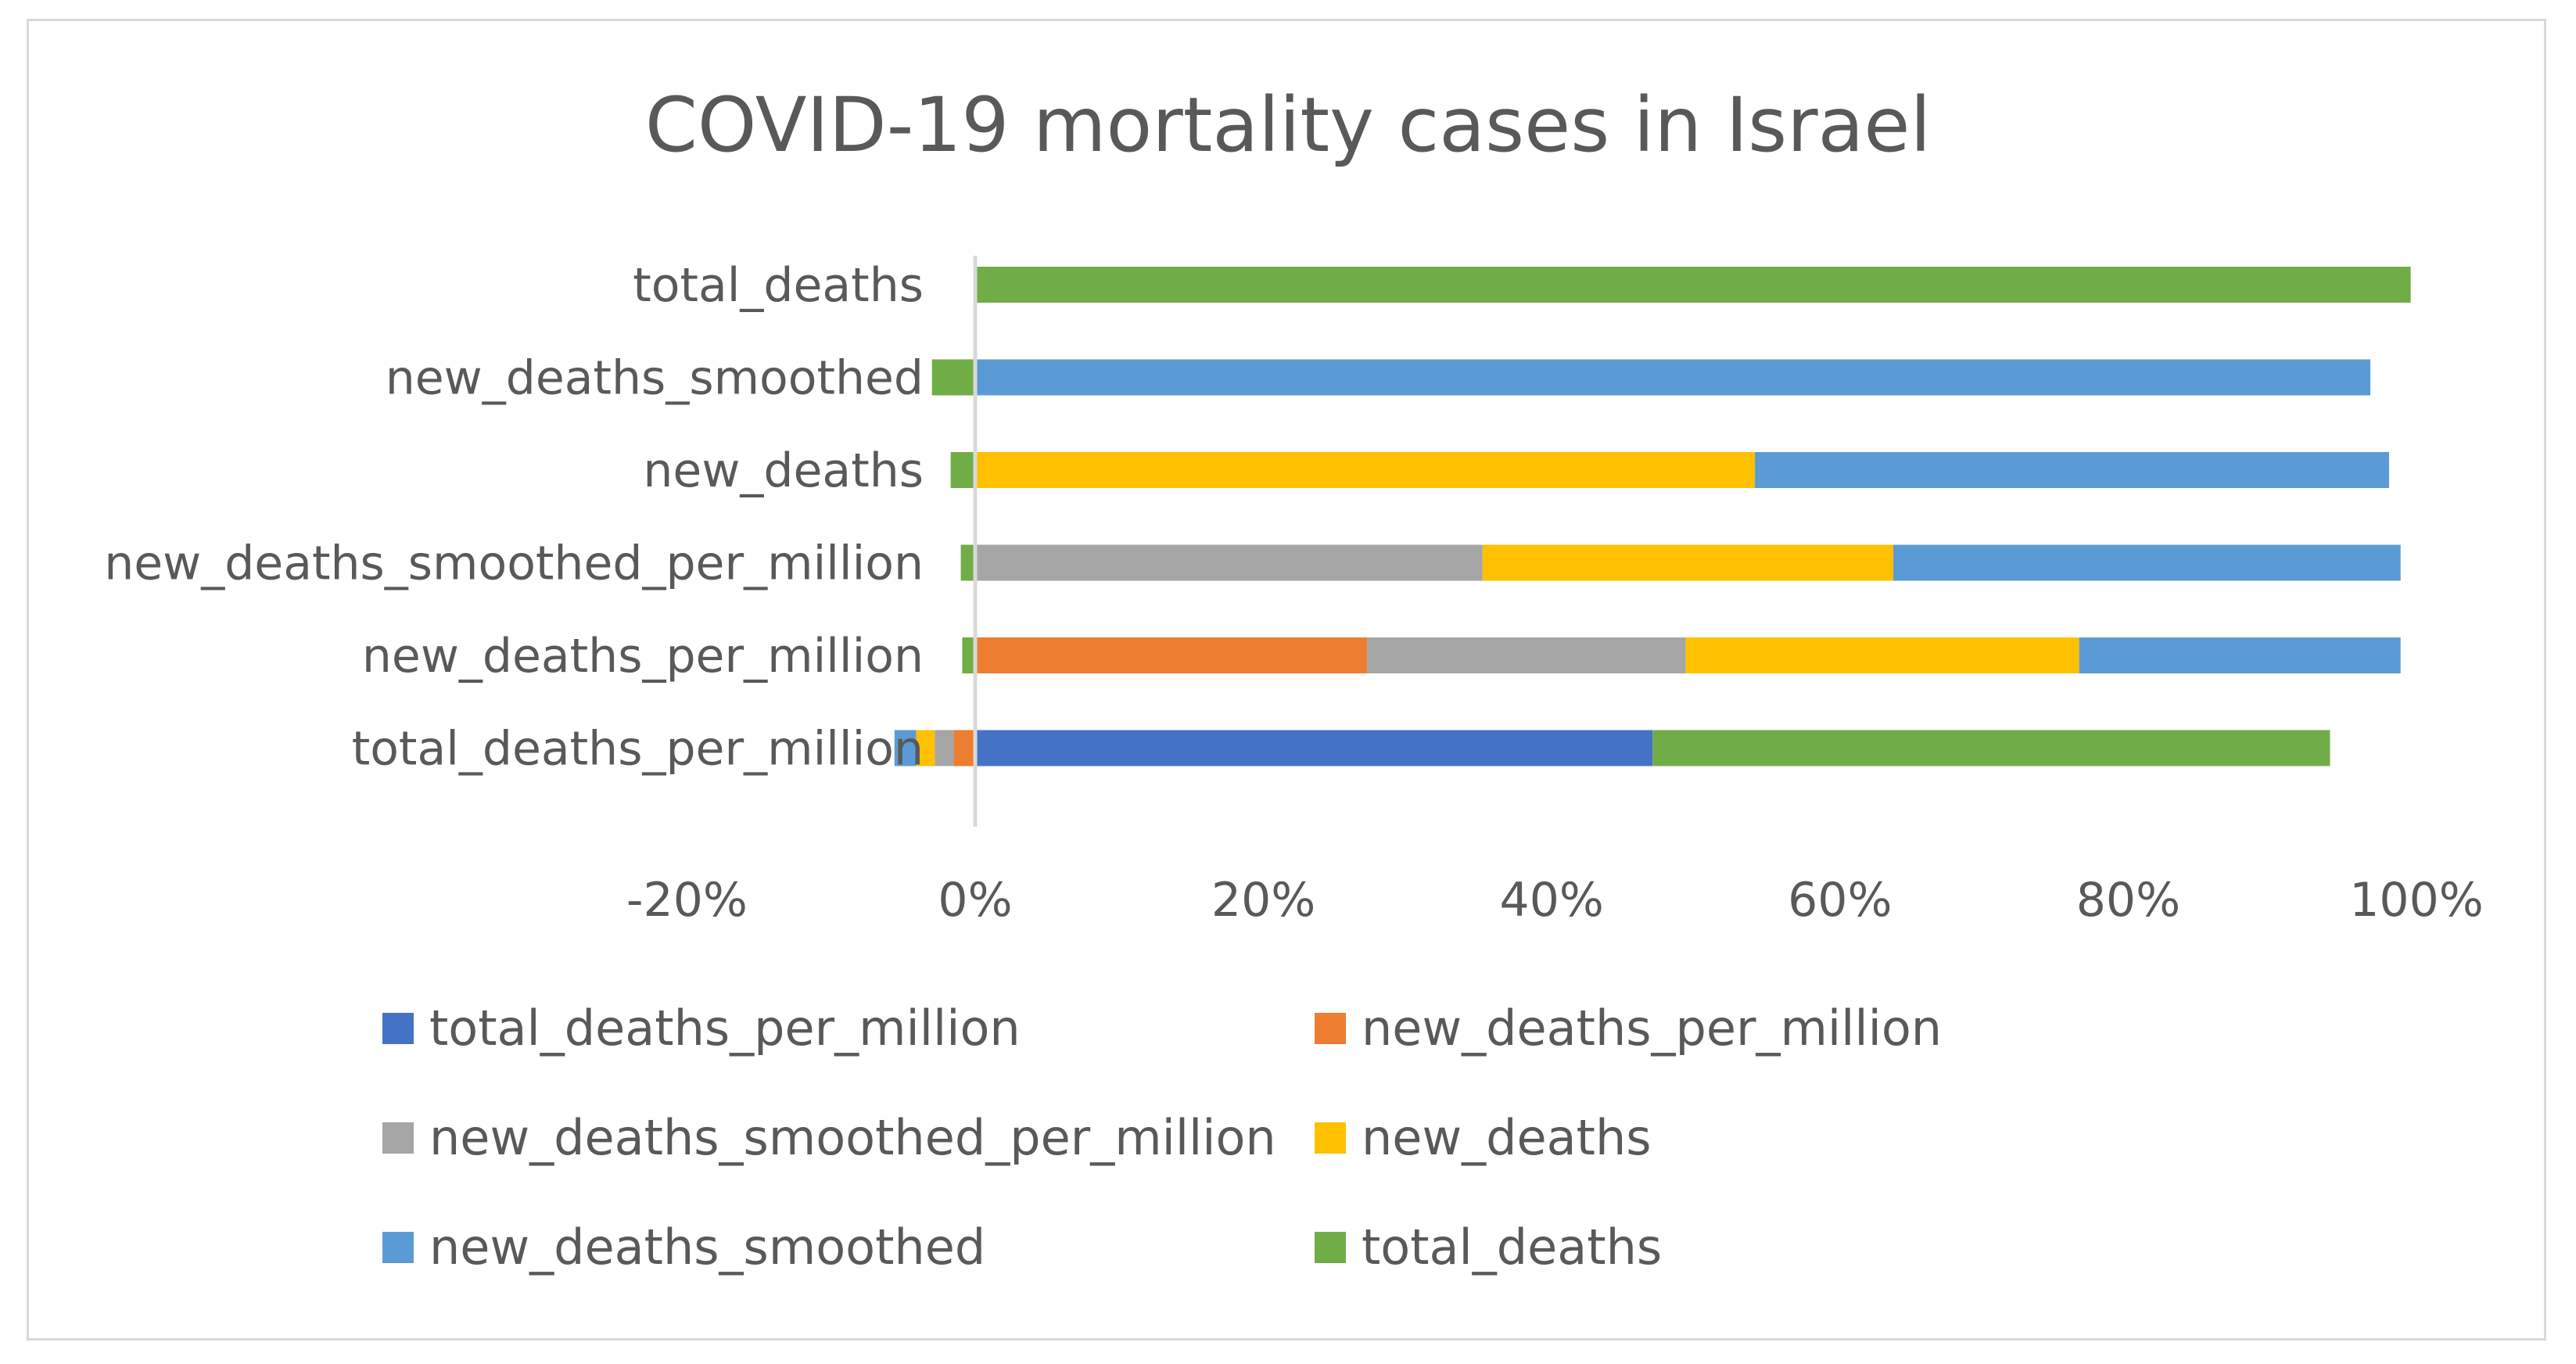  I want to click on bar-new_deaths-total_deaths, so click(962, 470).